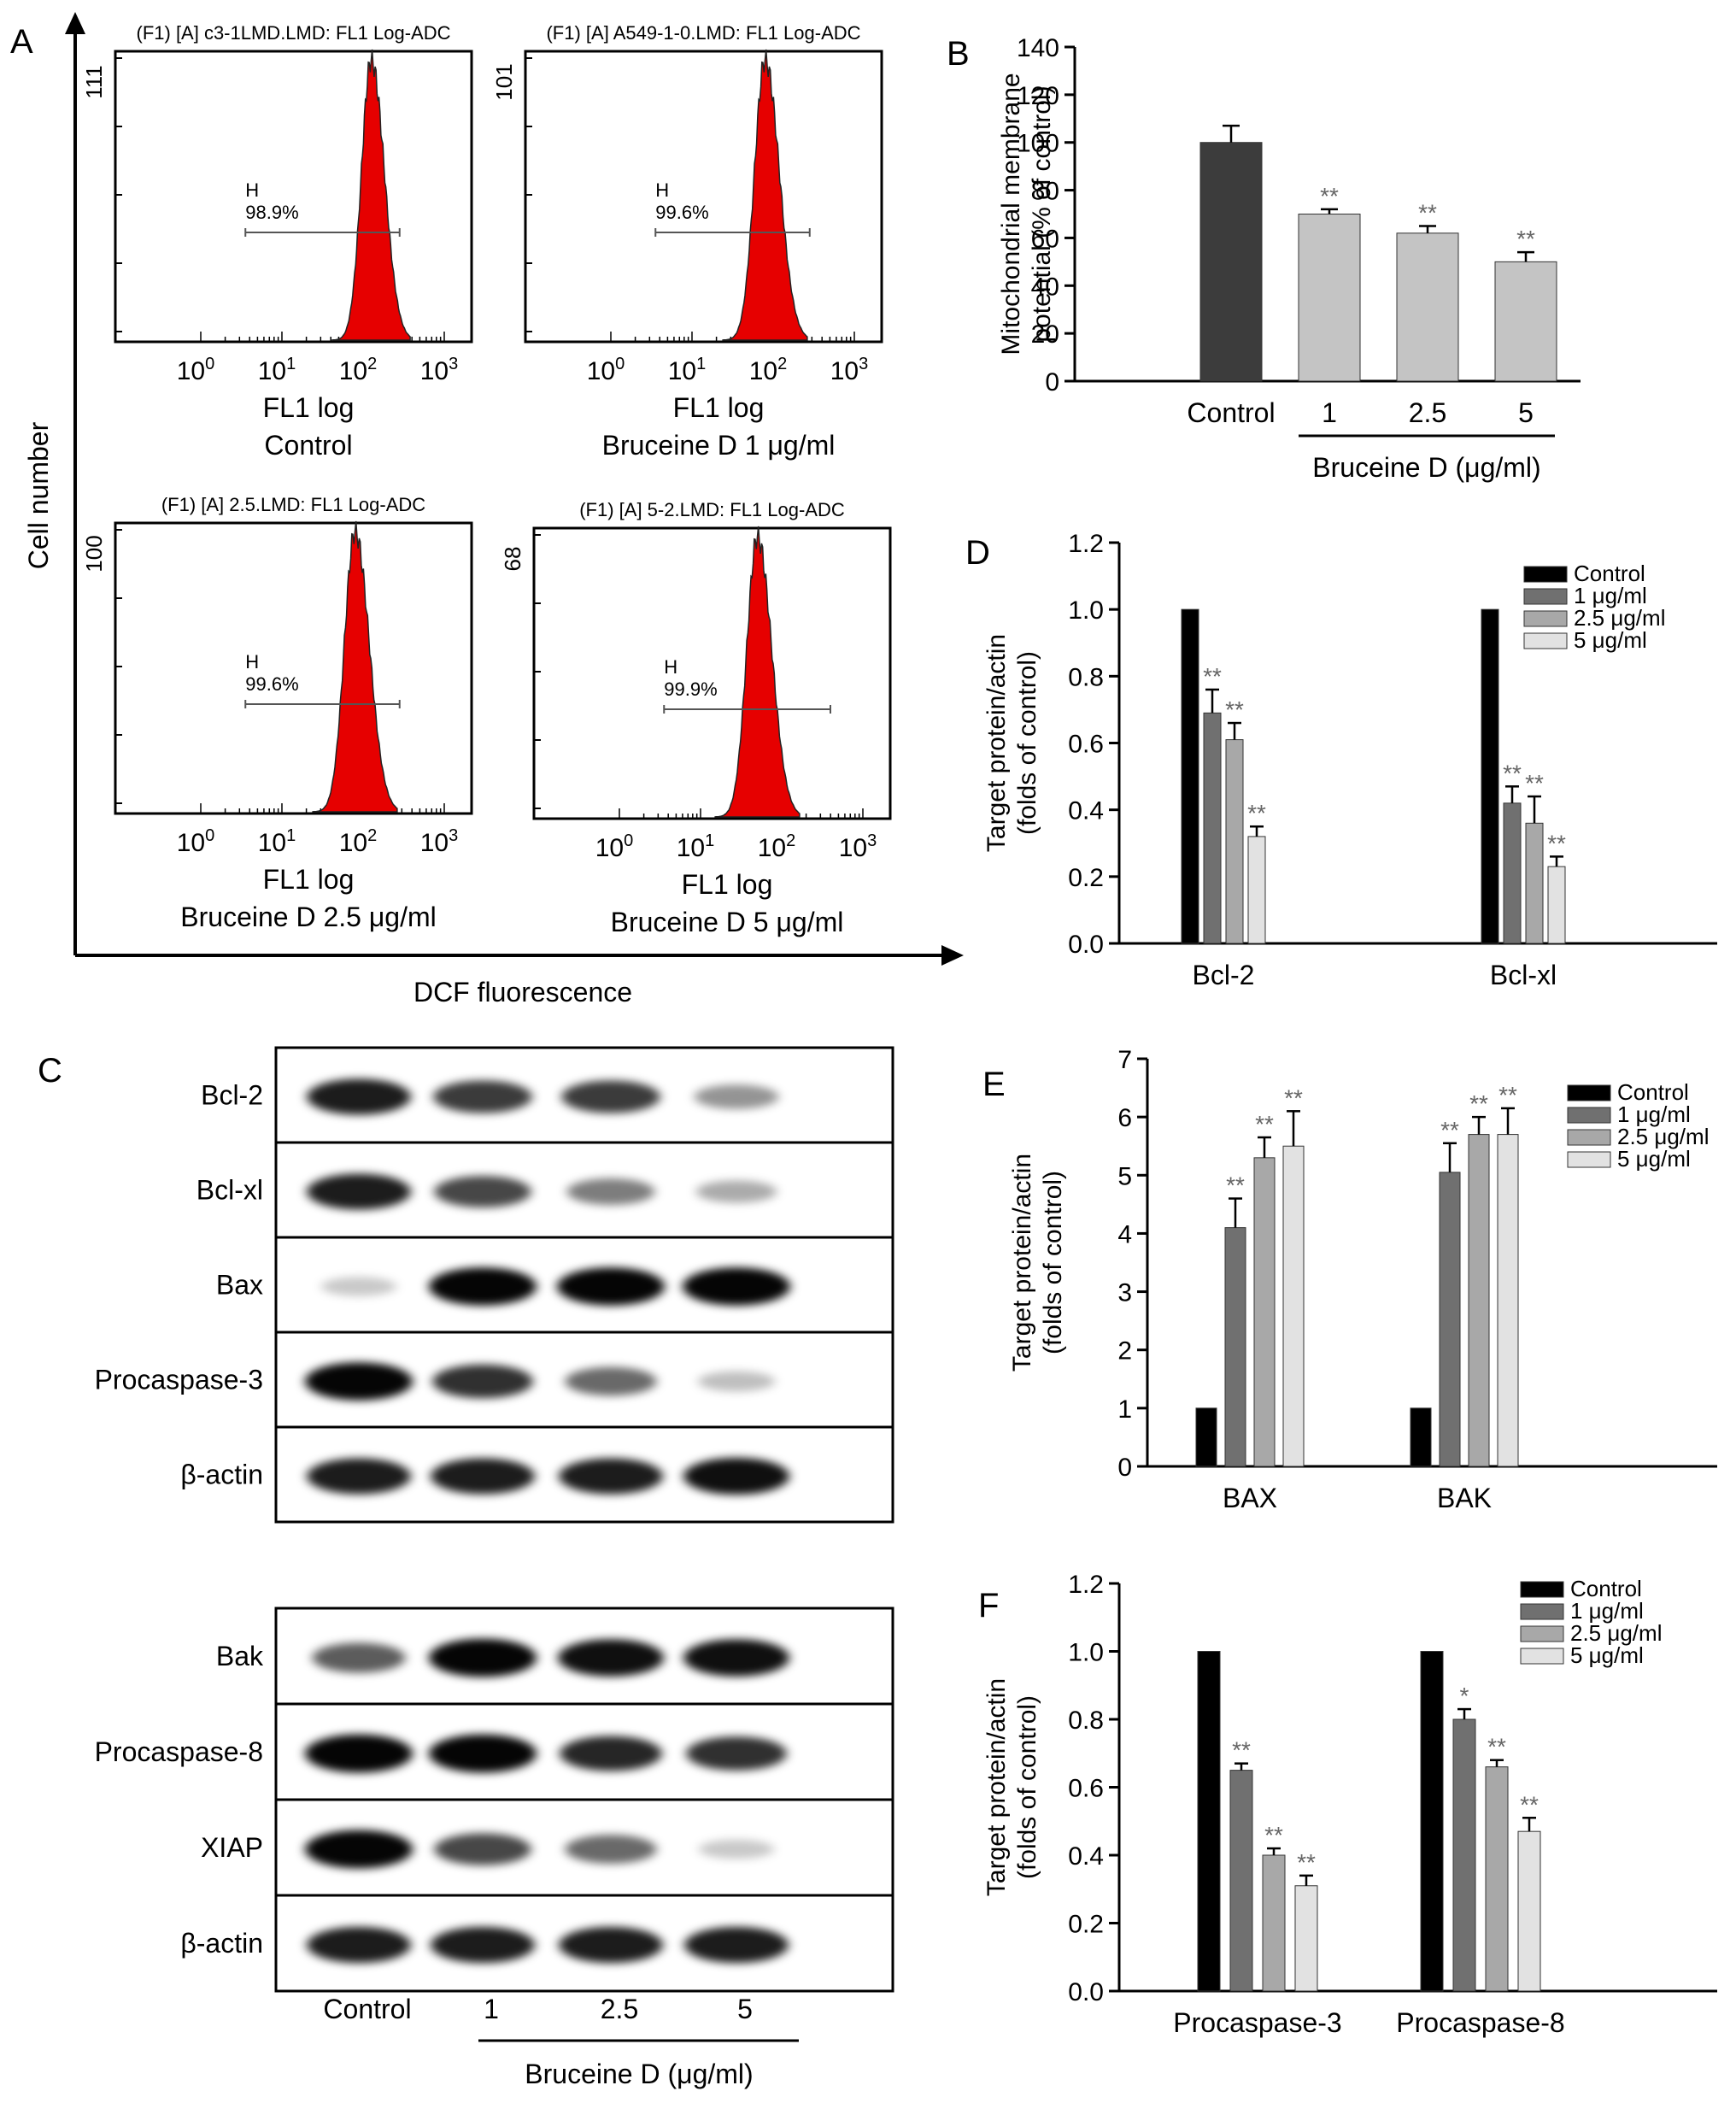  What do you see at coordinates (1589, 1115) in the screenshot?
I see `legend-swatch-1-g-ml` at bounding box center [1589, 1115].